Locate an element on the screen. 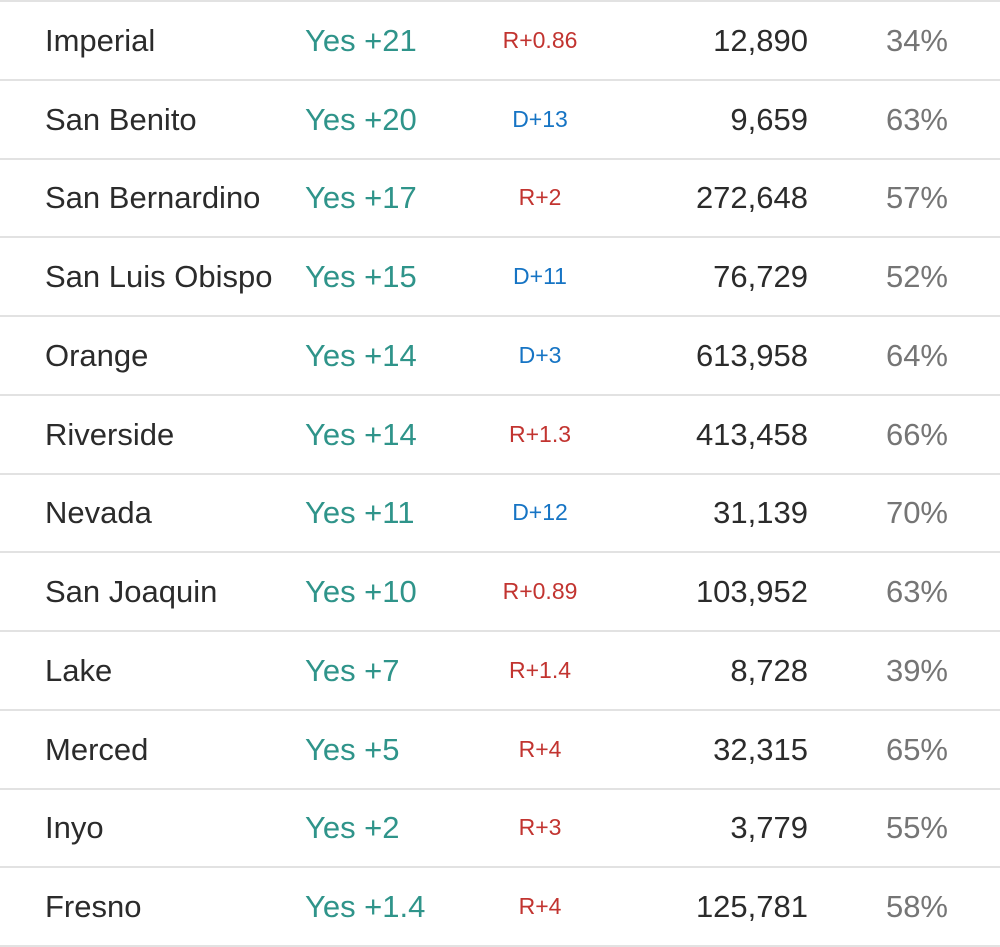 Image resolution: width=1000 pixels, height=947 pixels. table-row: Orange Yes +14 D+3 613,958 64% is located at coordinates (500, 354).